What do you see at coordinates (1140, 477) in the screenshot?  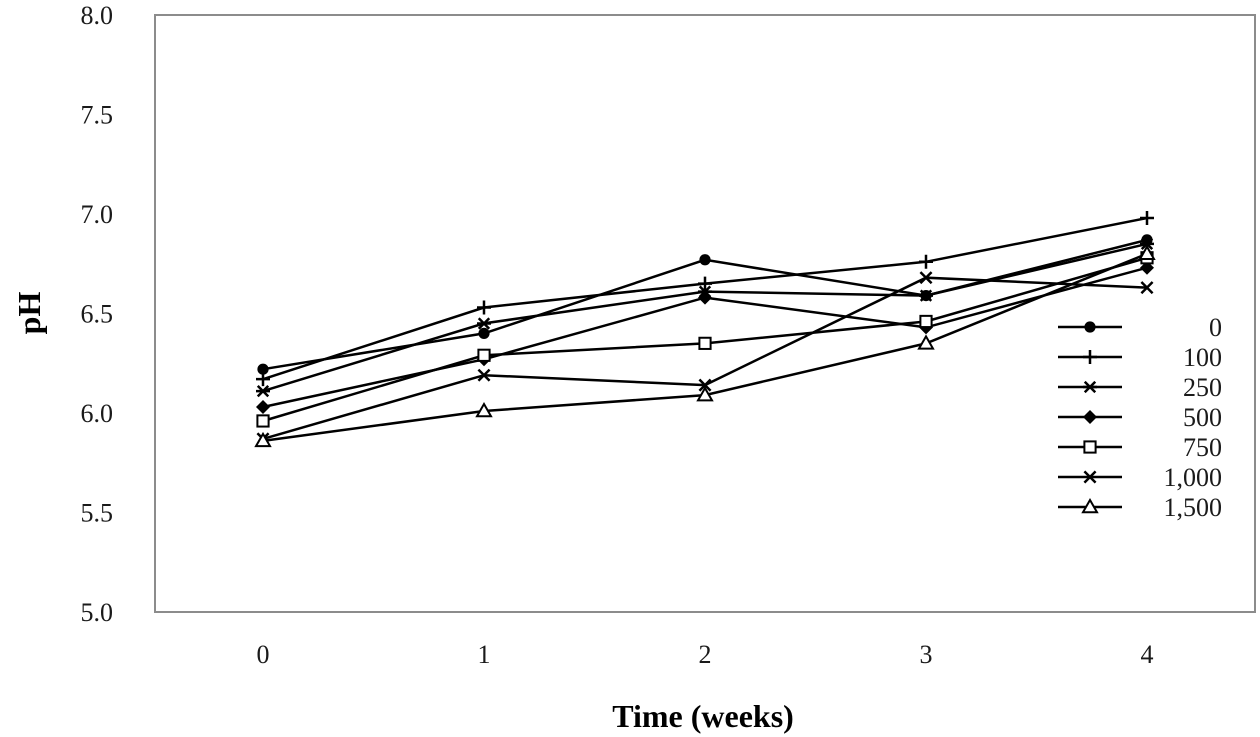 I see `legend-item: 1,000` at bounding box center [1140, 477].